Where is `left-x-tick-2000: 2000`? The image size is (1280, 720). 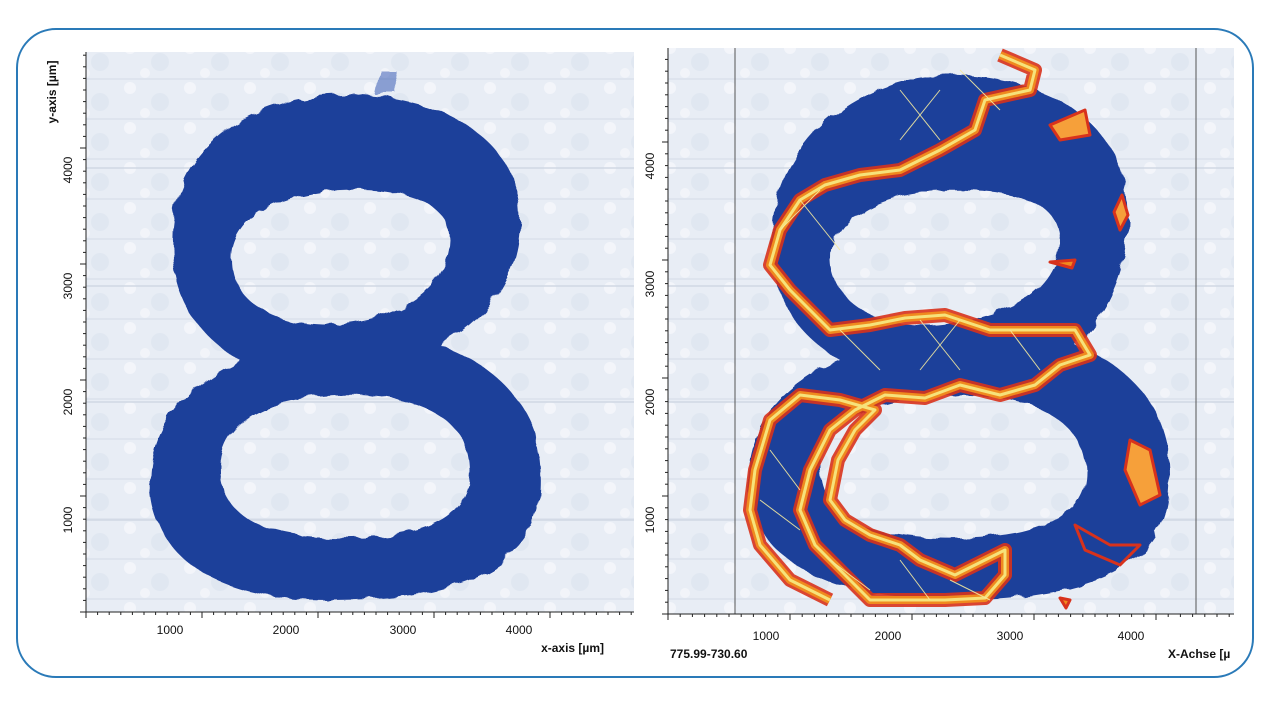 left-x-tick-2000: 2000 is located at coordinates (286, 630).